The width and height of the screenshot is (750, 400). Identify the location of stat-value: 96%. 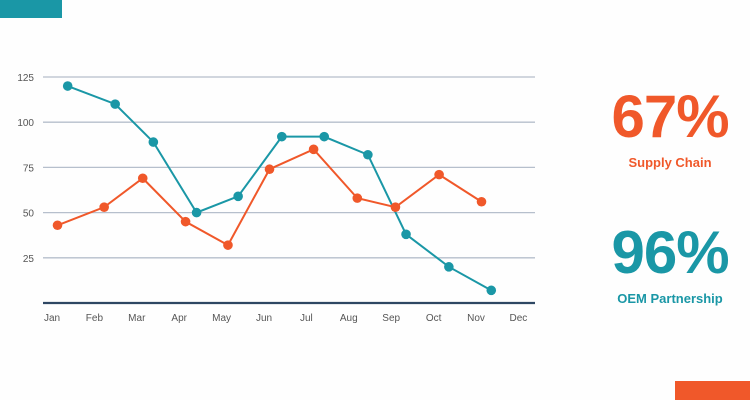
(670, 252).